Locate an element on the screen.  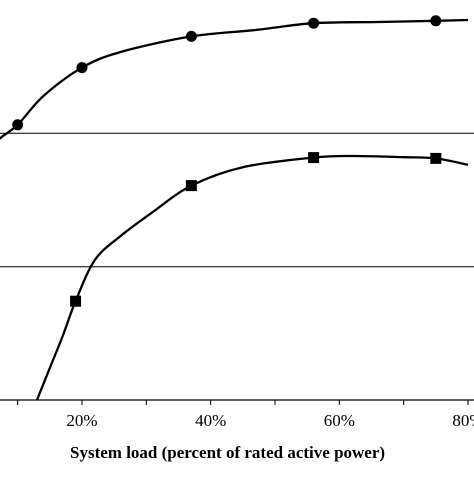
x-tick-label-40: 40% is located at coordinates (210, 420).